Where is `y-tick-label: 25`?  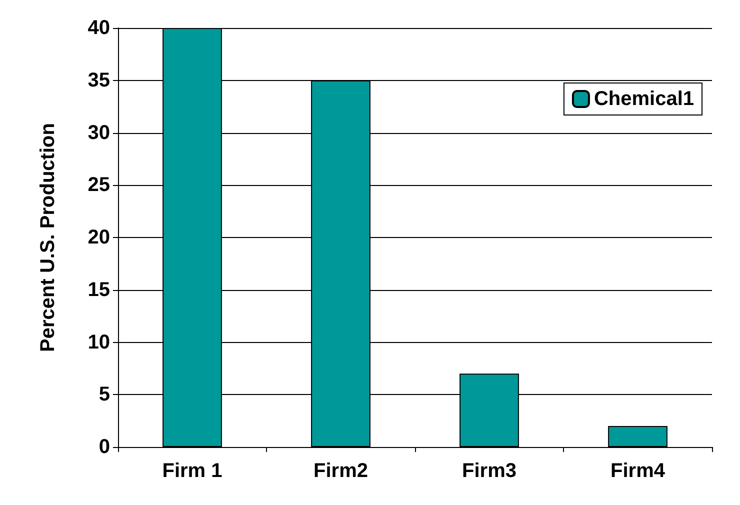
y-tick-label: 25 is located at coordinates (99, 185).